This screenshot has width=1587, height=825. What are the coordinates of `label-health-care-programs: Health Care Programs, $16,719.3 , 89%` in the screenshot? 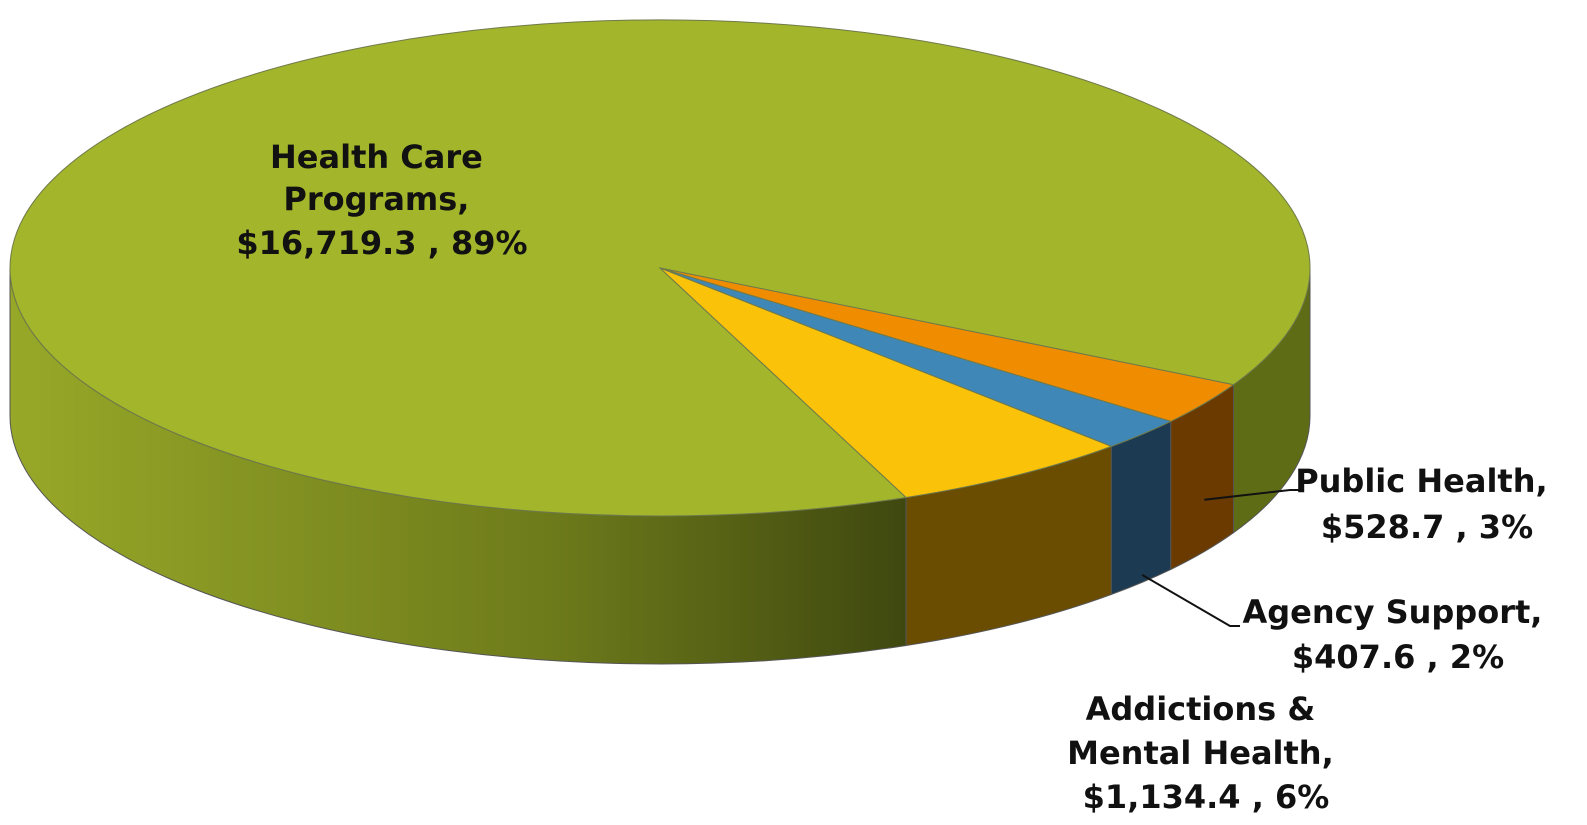 It's located at (381, 200).